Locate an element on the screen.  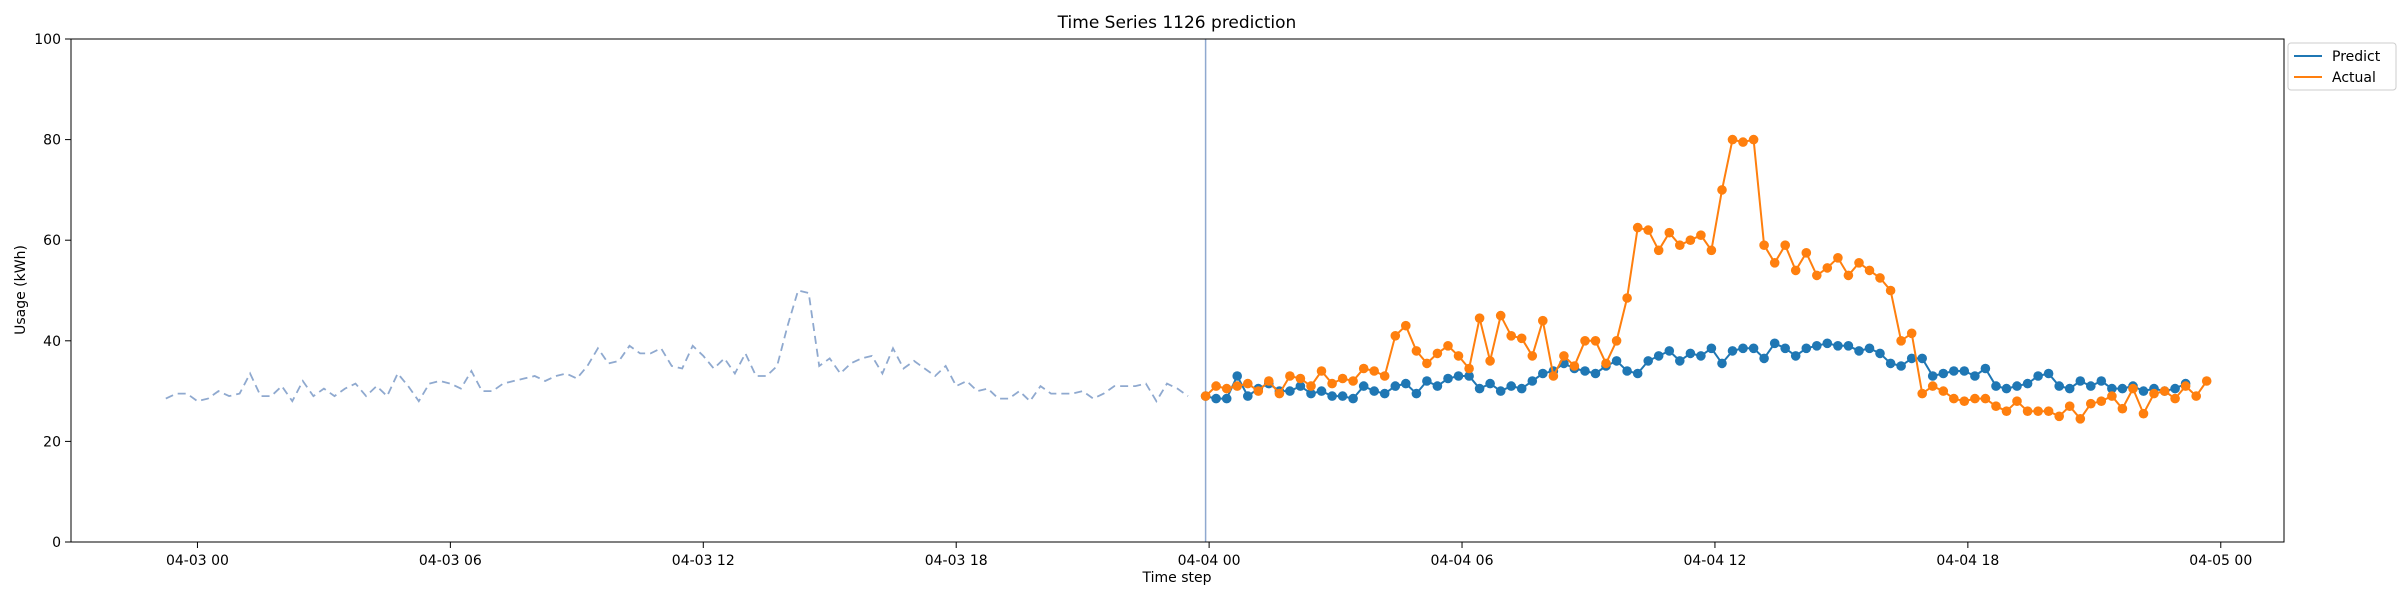
legend: Predict Actual is located at coordinates (2342, 66).